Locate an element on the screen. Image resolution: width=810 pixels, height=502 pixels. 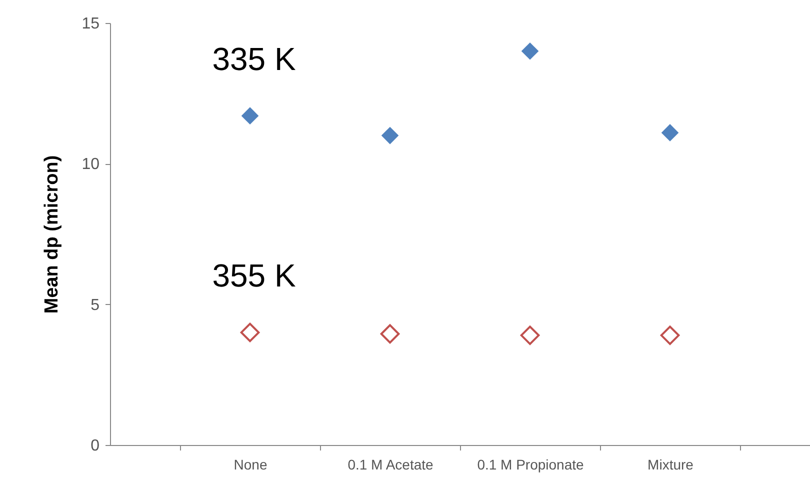
x-tick-label: None is located at coordinates (251, 464).